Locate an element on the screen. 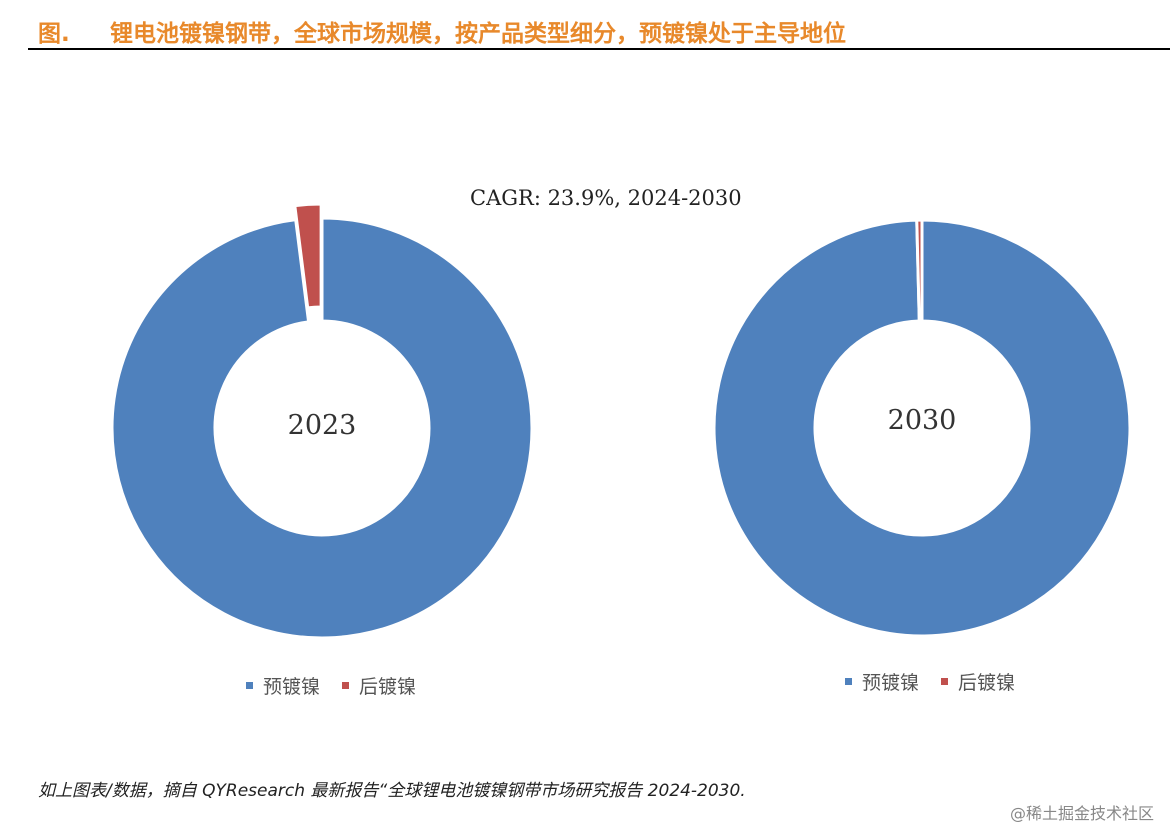 Image resolution: width=1170 pixels, height=828 pixels. legend-2030: 预镀镍 后镀镍 is located at coordinates (941, 681).